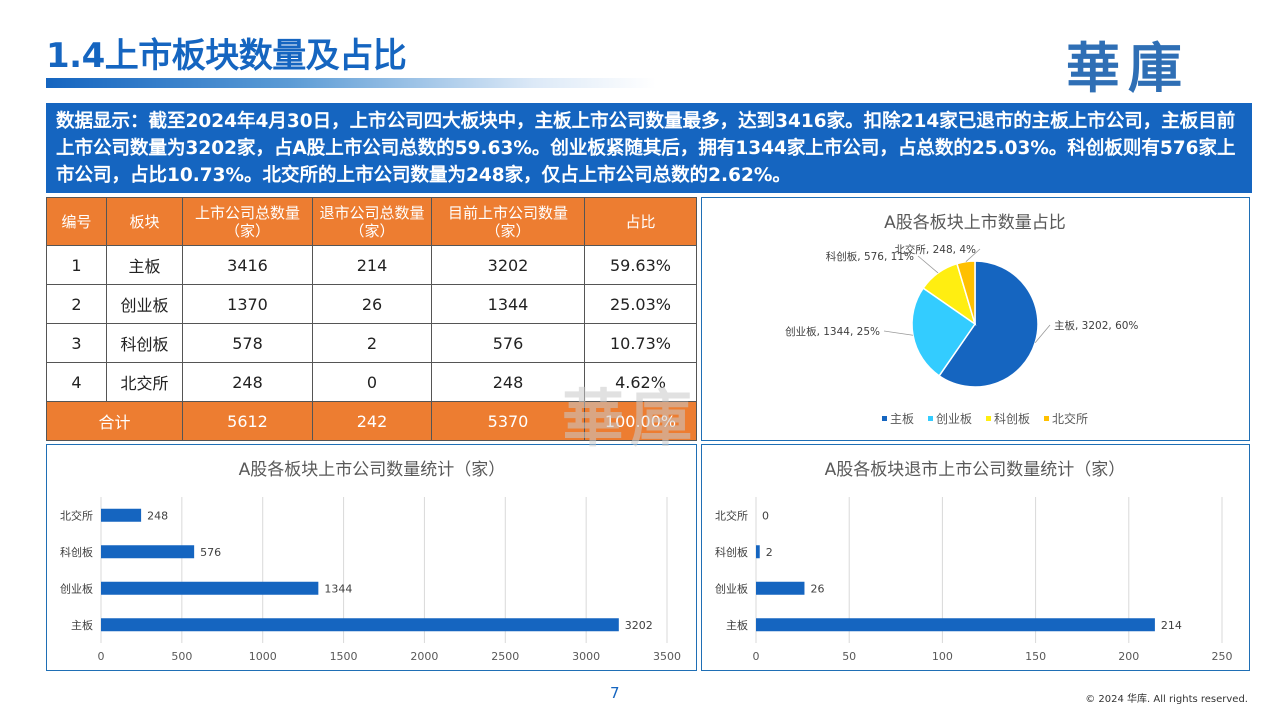 The image size is (1280, 720). I want to click on table-cell: 25.03%, so click(640, 304).